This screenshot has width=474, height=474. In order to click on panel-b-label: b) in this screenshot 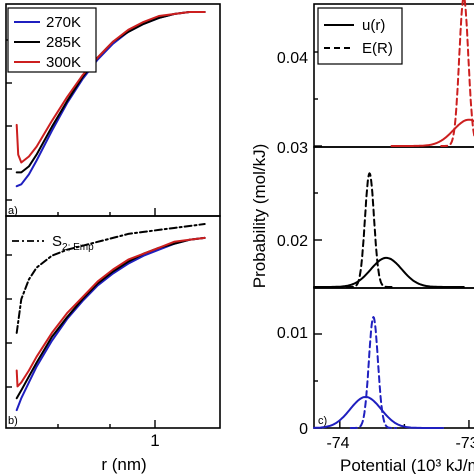, I will do `click(13, 421)`.